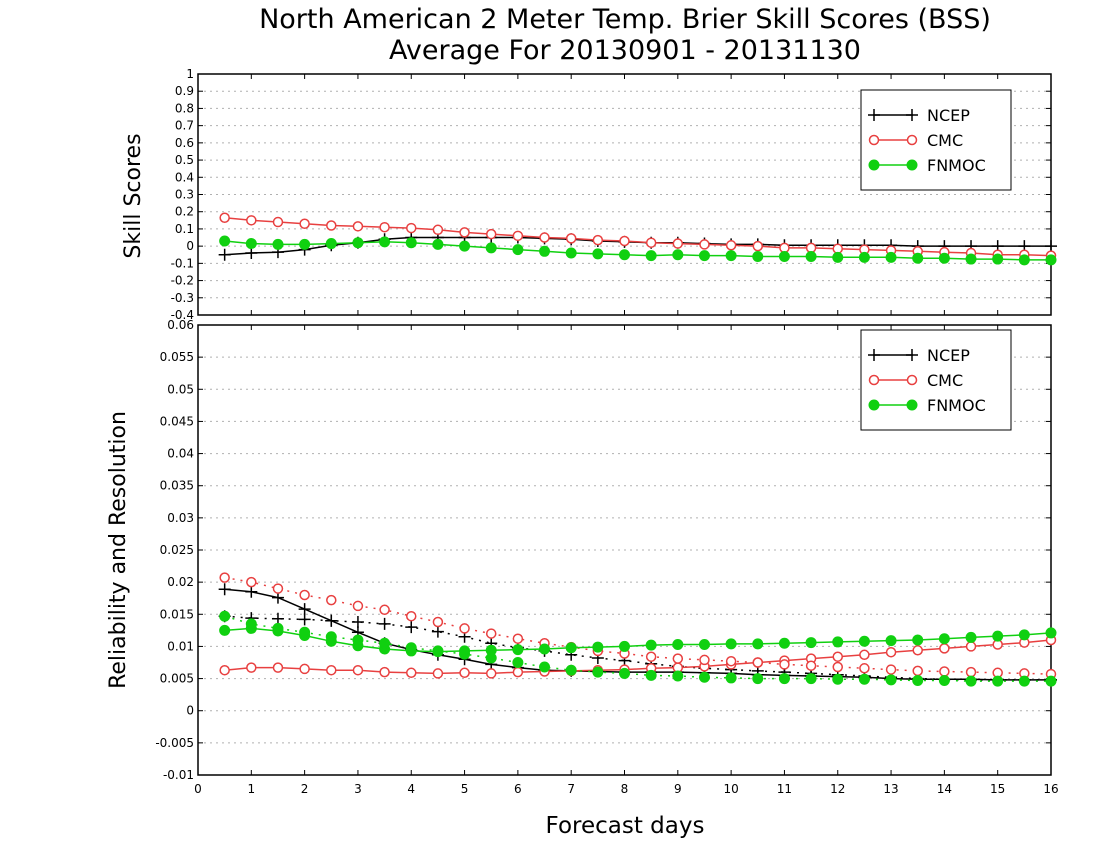 The width and height of the screenshot is (1100, 850). I want to click on bottom-ytick-label: 0.035, so click(177, 486).